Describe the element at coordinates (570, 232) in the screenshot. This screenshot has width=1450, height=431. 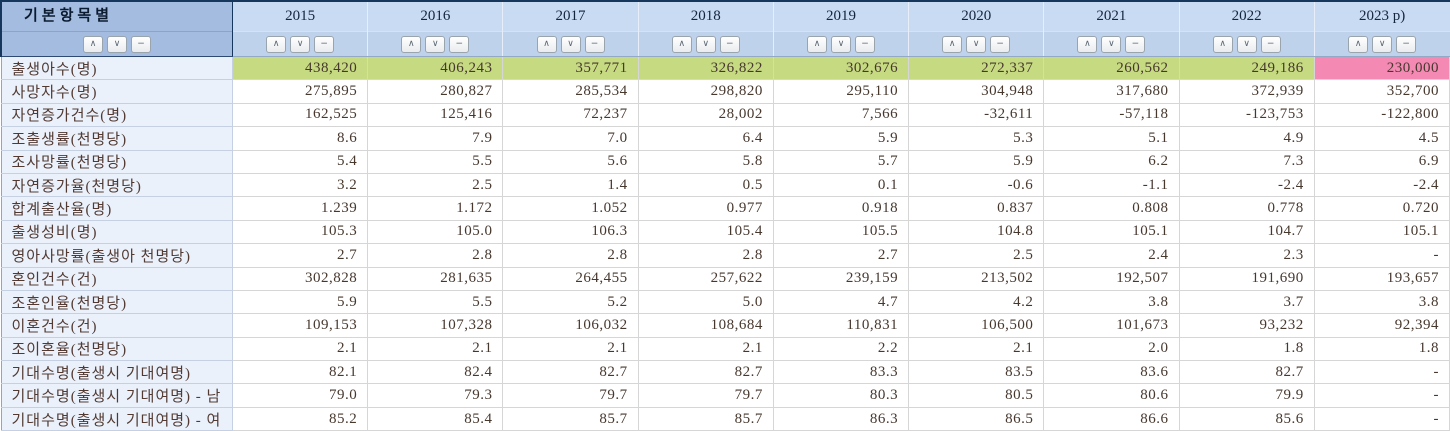
I see `data-cell: 106.3` at that location.